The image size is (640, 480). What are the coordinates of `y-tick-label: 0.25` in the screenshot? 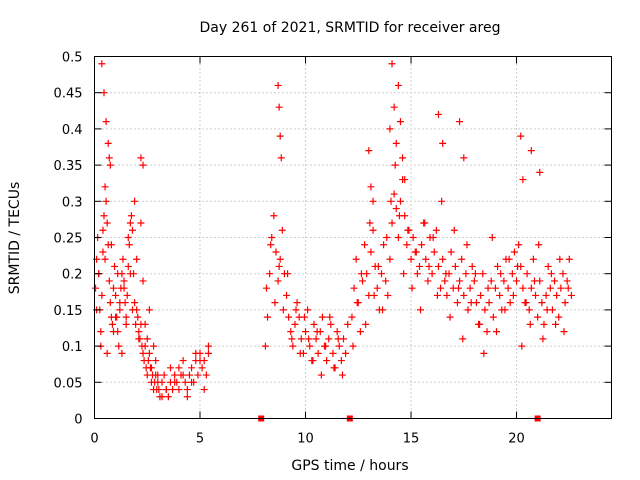 It's located at (68, 239).